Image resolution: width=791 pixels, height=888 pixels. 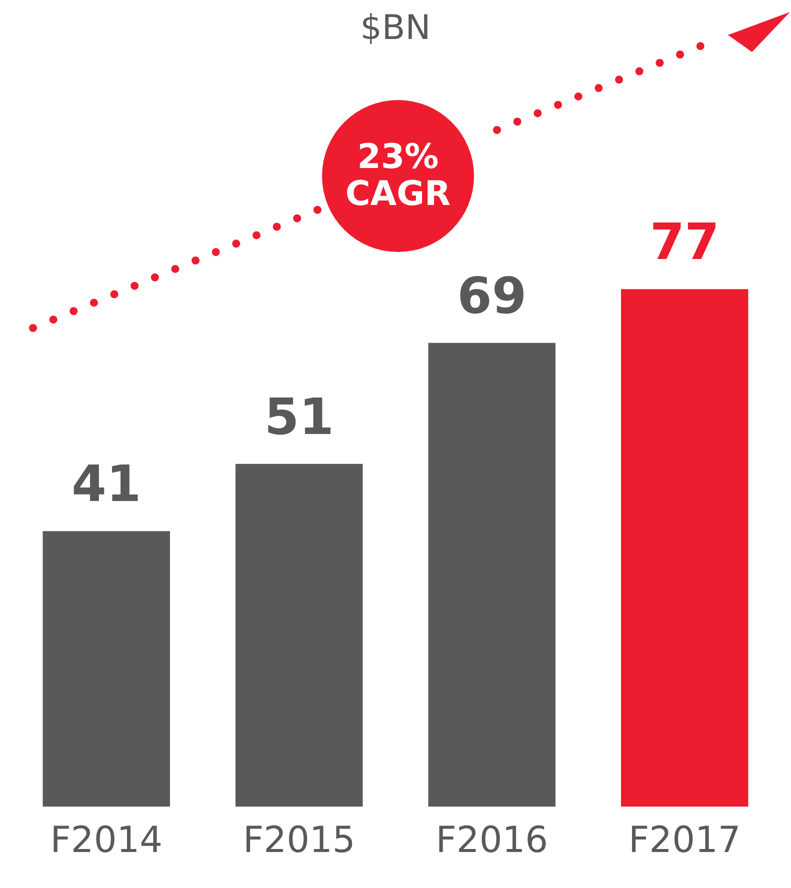 I want to click on x-tick-label: F2014, so click(x=106, y=840).